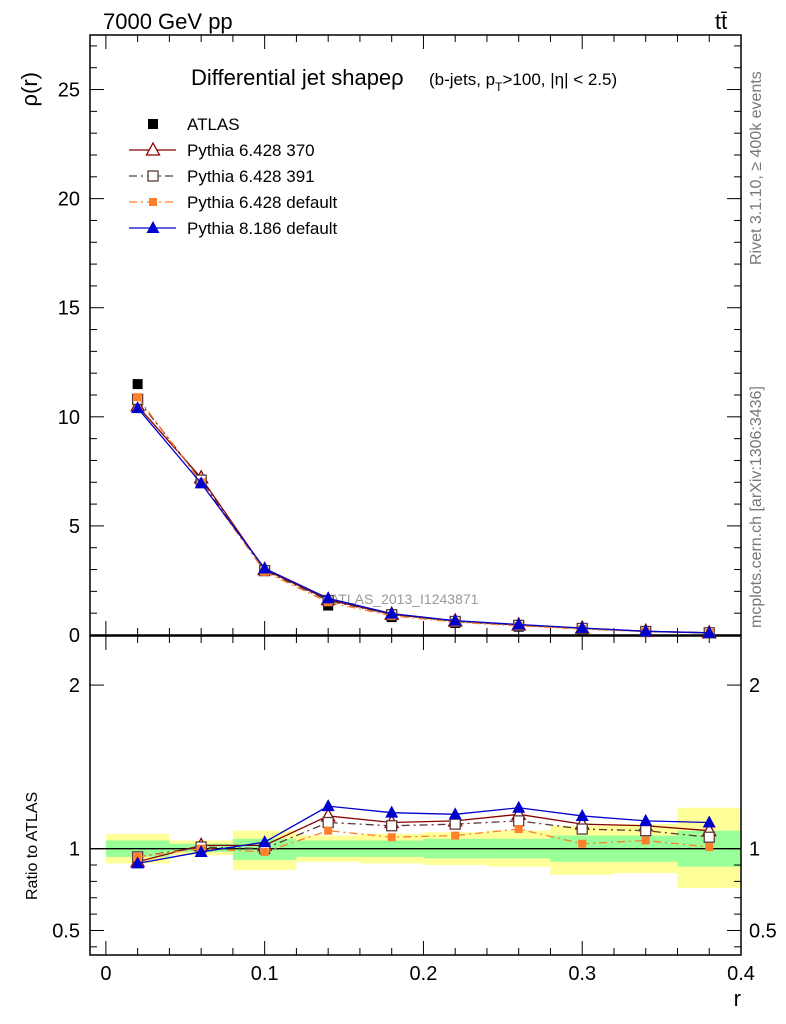 The height and width of the screenshot is (1024, 786). What do you see at coordinates (105, 974) in the screenshot?
I see `x-tick-label: 0` at bounding box center [105, 974].